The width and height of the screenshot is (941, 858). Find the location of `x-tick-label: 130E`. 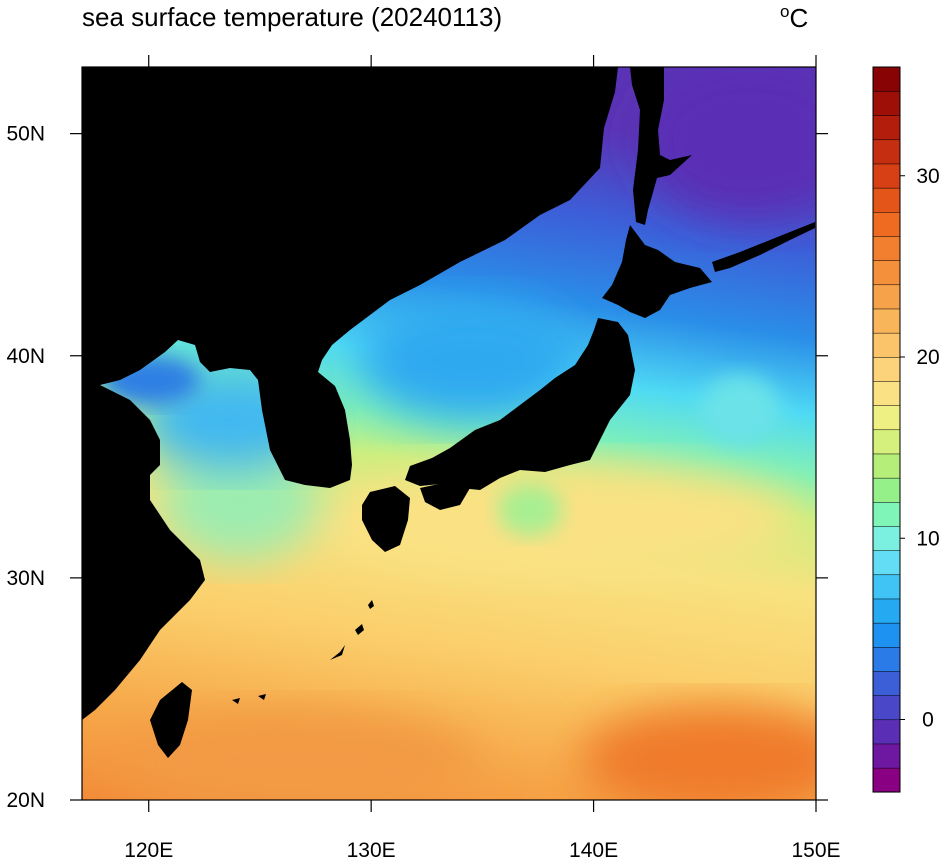

x-tick-label: 130E is located at coordinates (371, 848).